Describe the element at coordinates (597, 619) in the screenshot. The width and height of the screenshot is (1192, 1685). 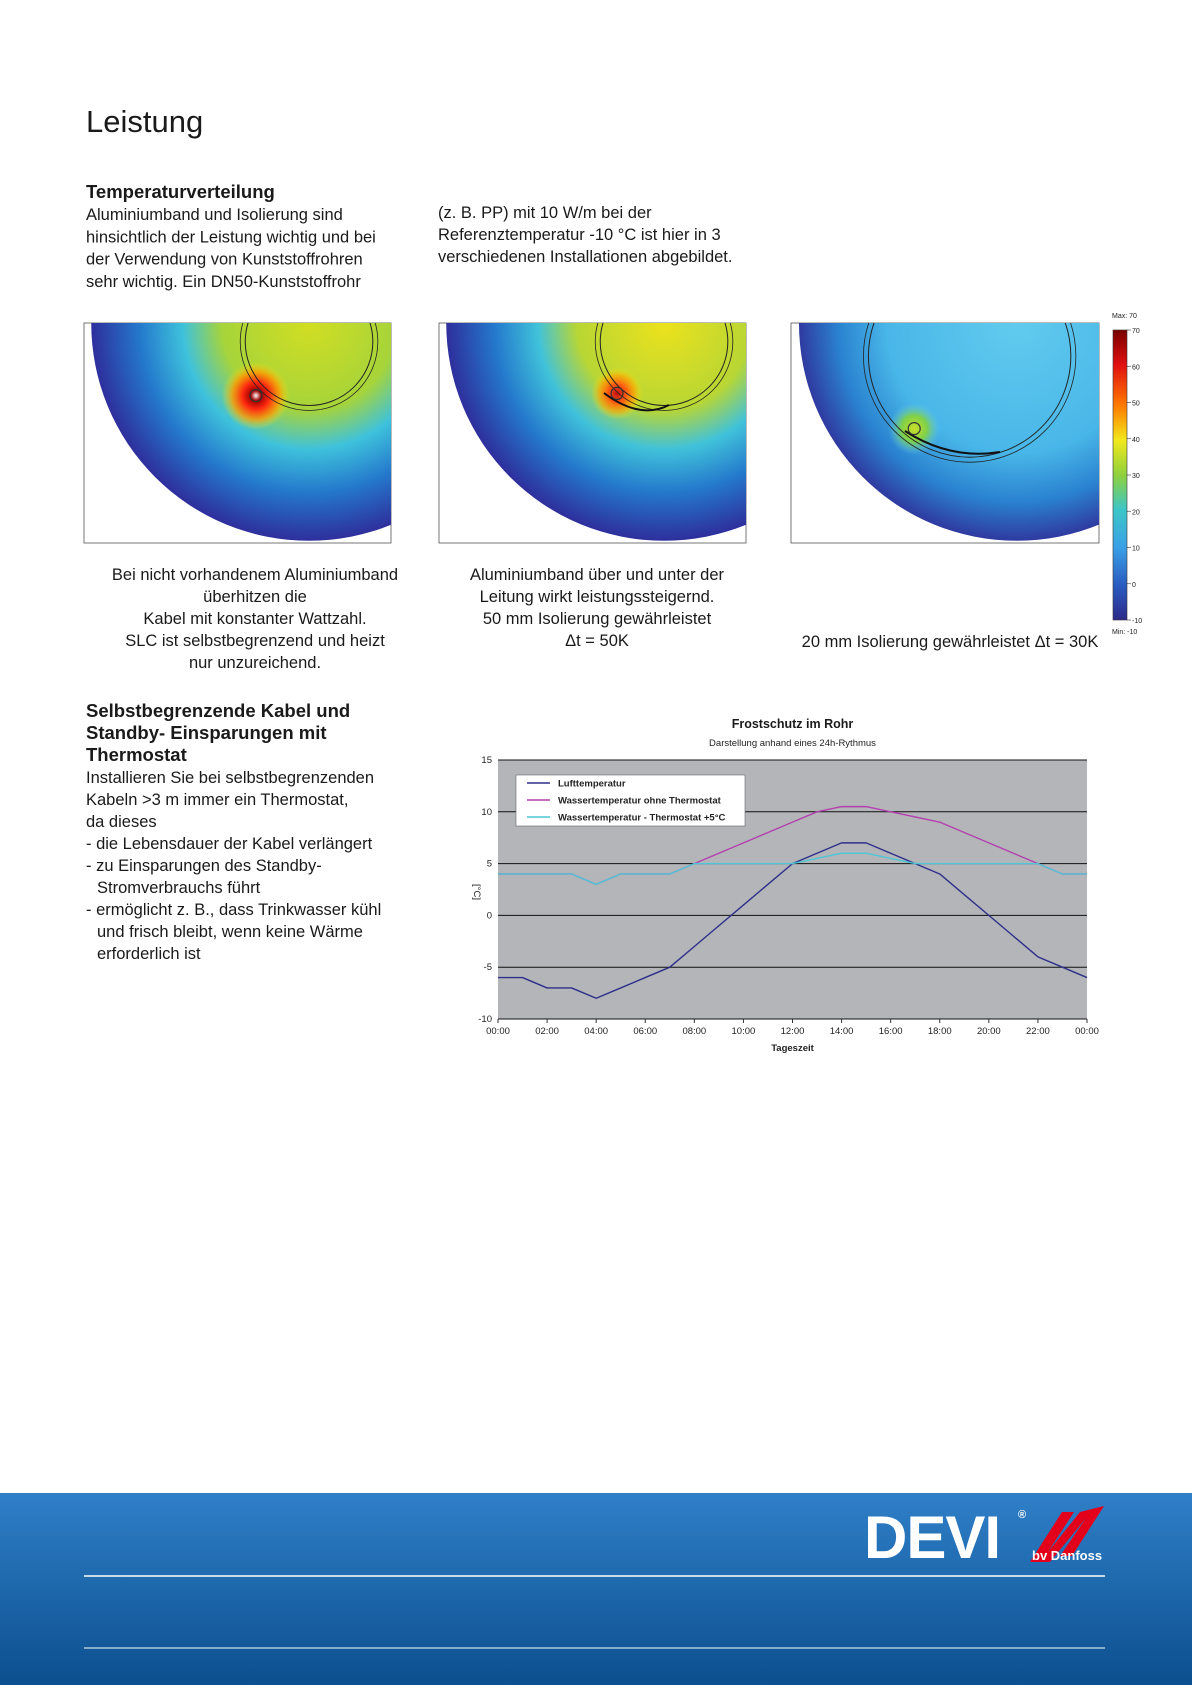
I see `caption-line: 50 mm Isolierung gewährleistet` at that location.